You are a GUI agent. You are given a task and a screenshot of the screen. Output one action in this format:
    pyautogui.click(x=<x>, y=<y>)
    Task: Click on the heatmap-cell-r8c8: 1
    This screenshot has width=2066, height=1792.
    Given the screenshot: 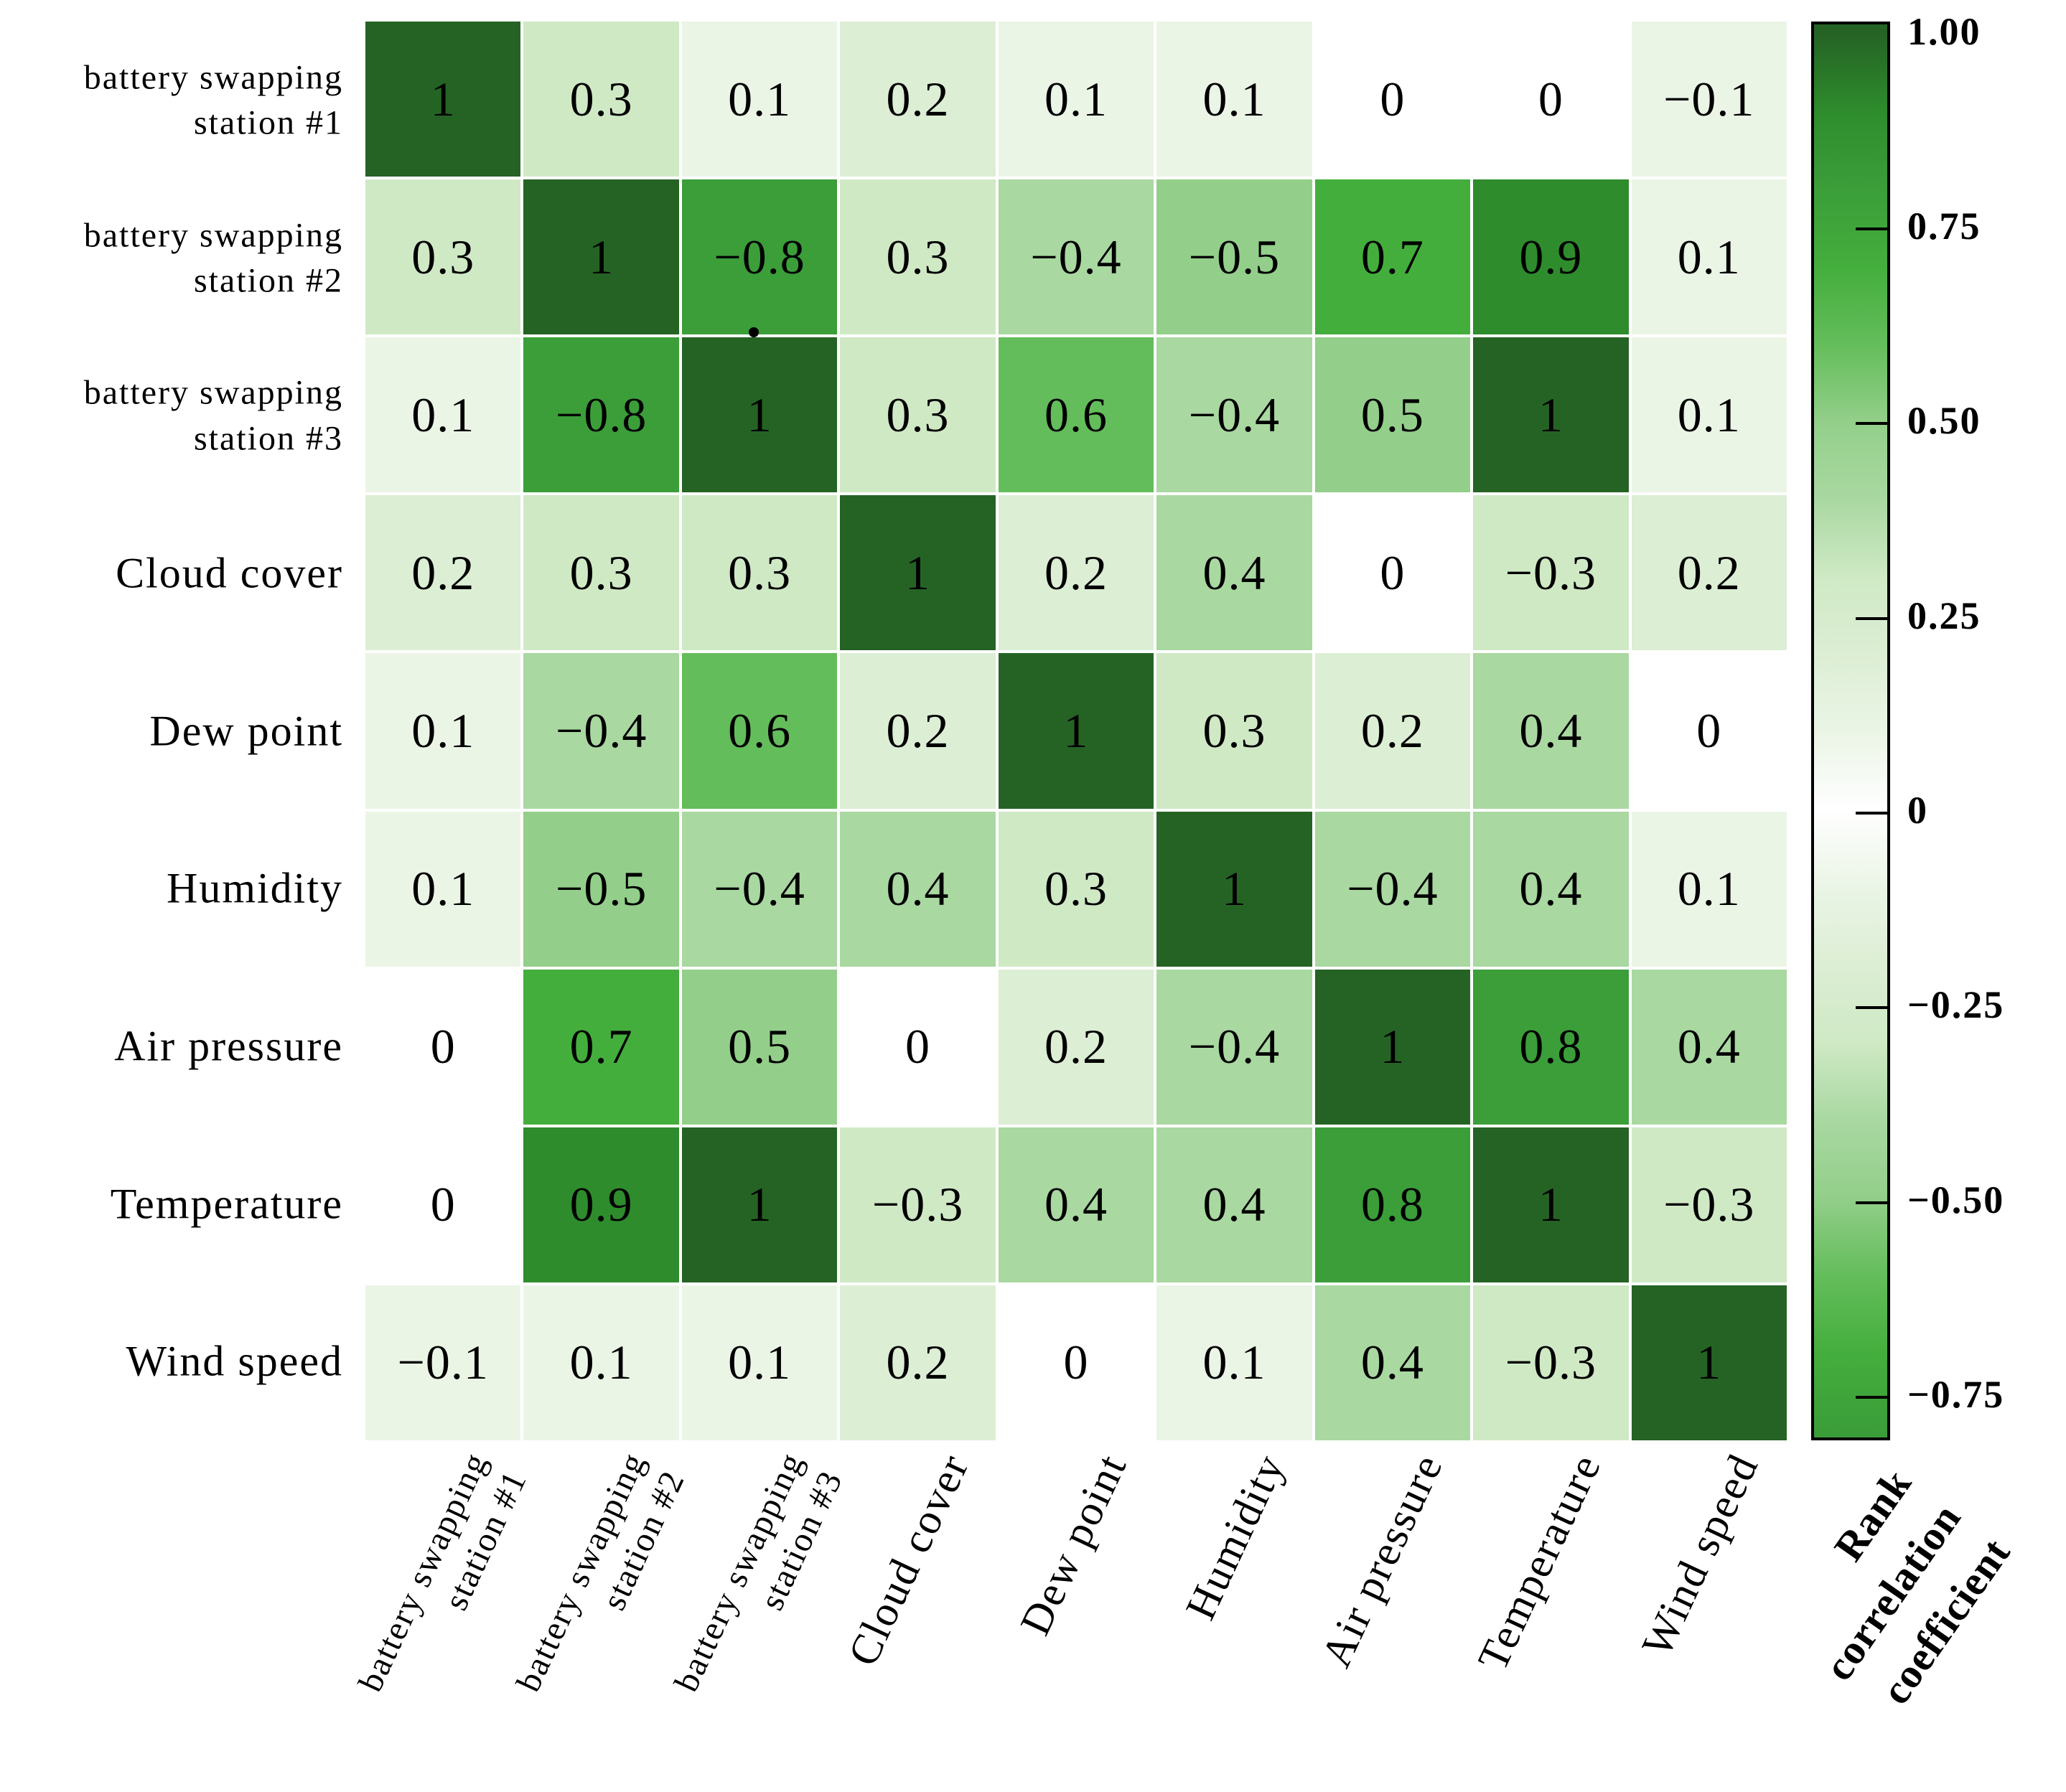 What is the action you would take?
    pyautogui.click(x=1551, y=1204)
    